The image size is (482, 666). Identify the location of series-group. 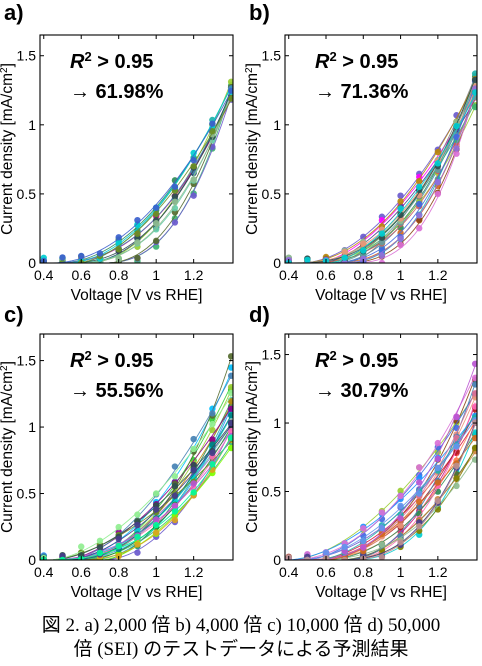
(136, 170).